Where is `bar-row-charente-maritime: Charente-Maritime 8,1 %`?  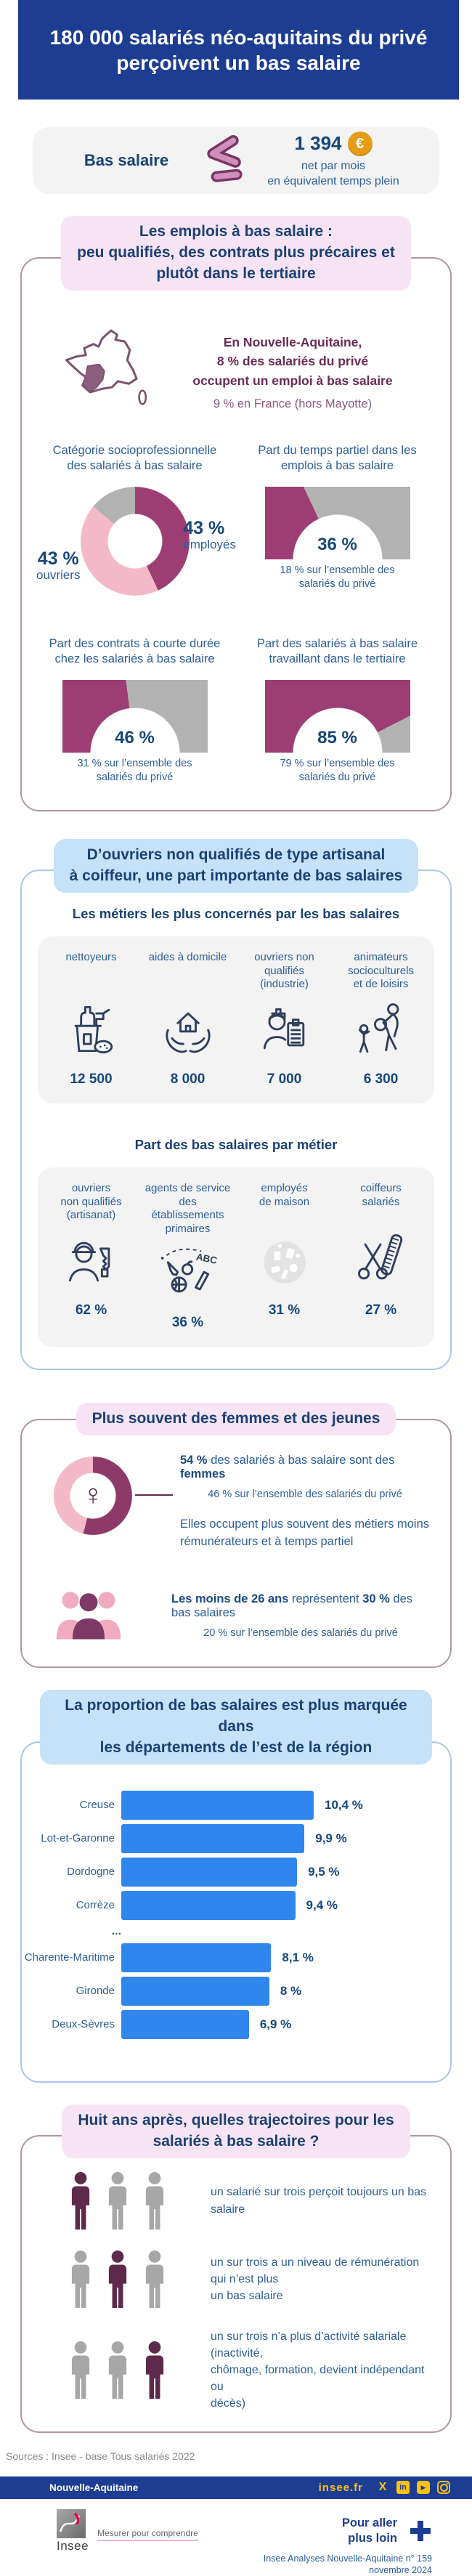
bar-row-charente-maritime: Charente-Maritime 8,1 % is located at coordinates (236, 1957).